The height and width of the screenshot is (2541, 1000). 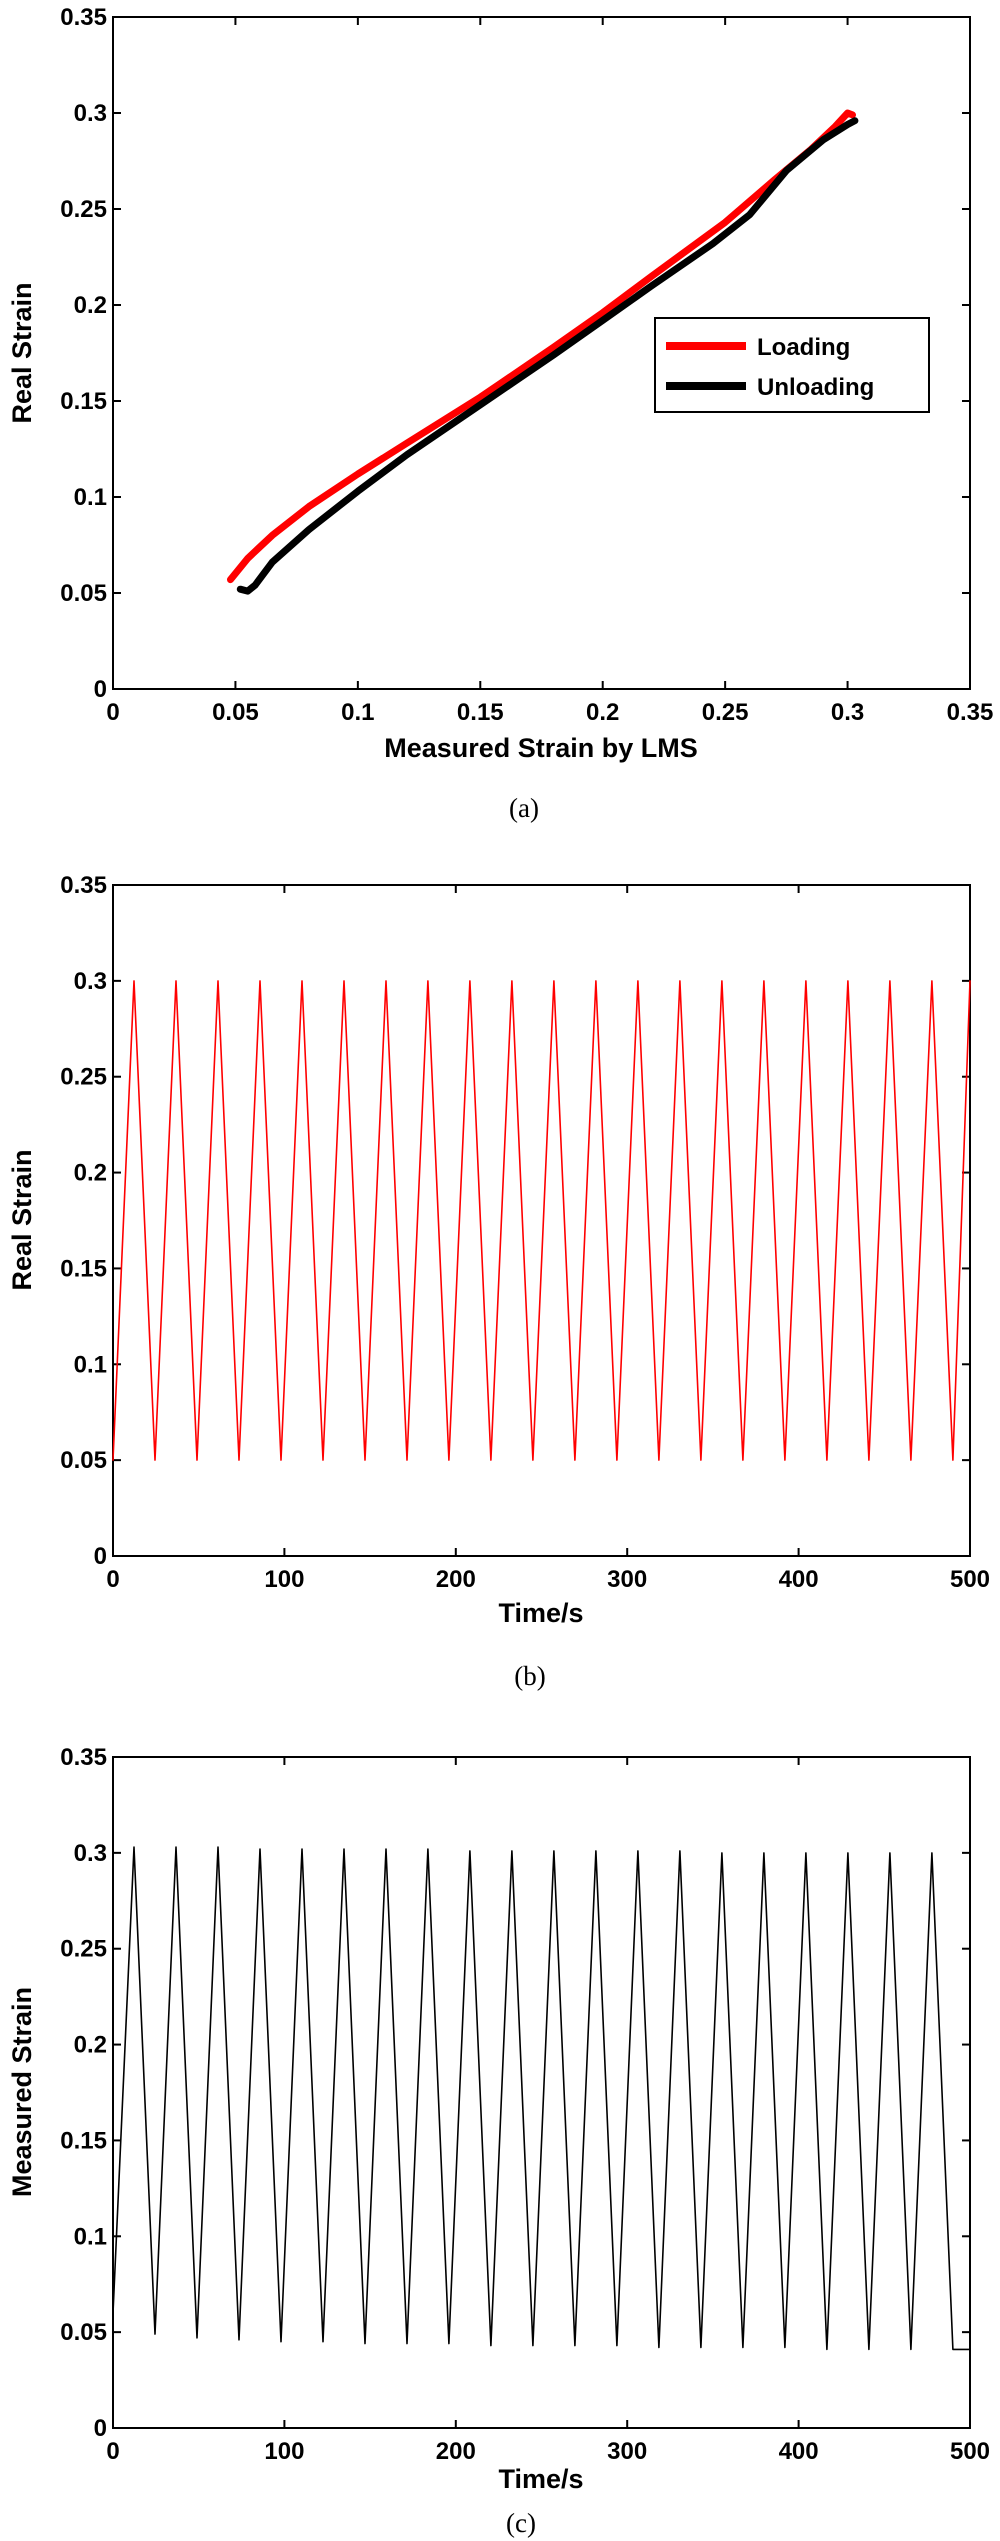 What do you see at coordinates (22, 1219) in the screenshot?
I see `chart-b-y-axis-label: Real Strain` at bounding box center [22, 1219].